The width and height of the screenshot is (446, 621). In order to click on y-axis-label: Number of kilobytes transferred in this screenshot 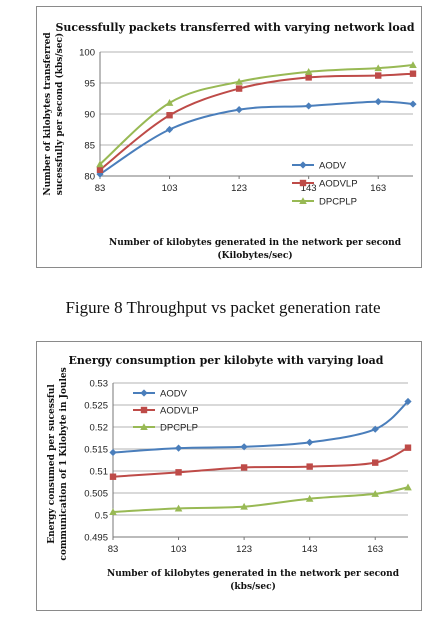, I will do `click(48, 114)`.